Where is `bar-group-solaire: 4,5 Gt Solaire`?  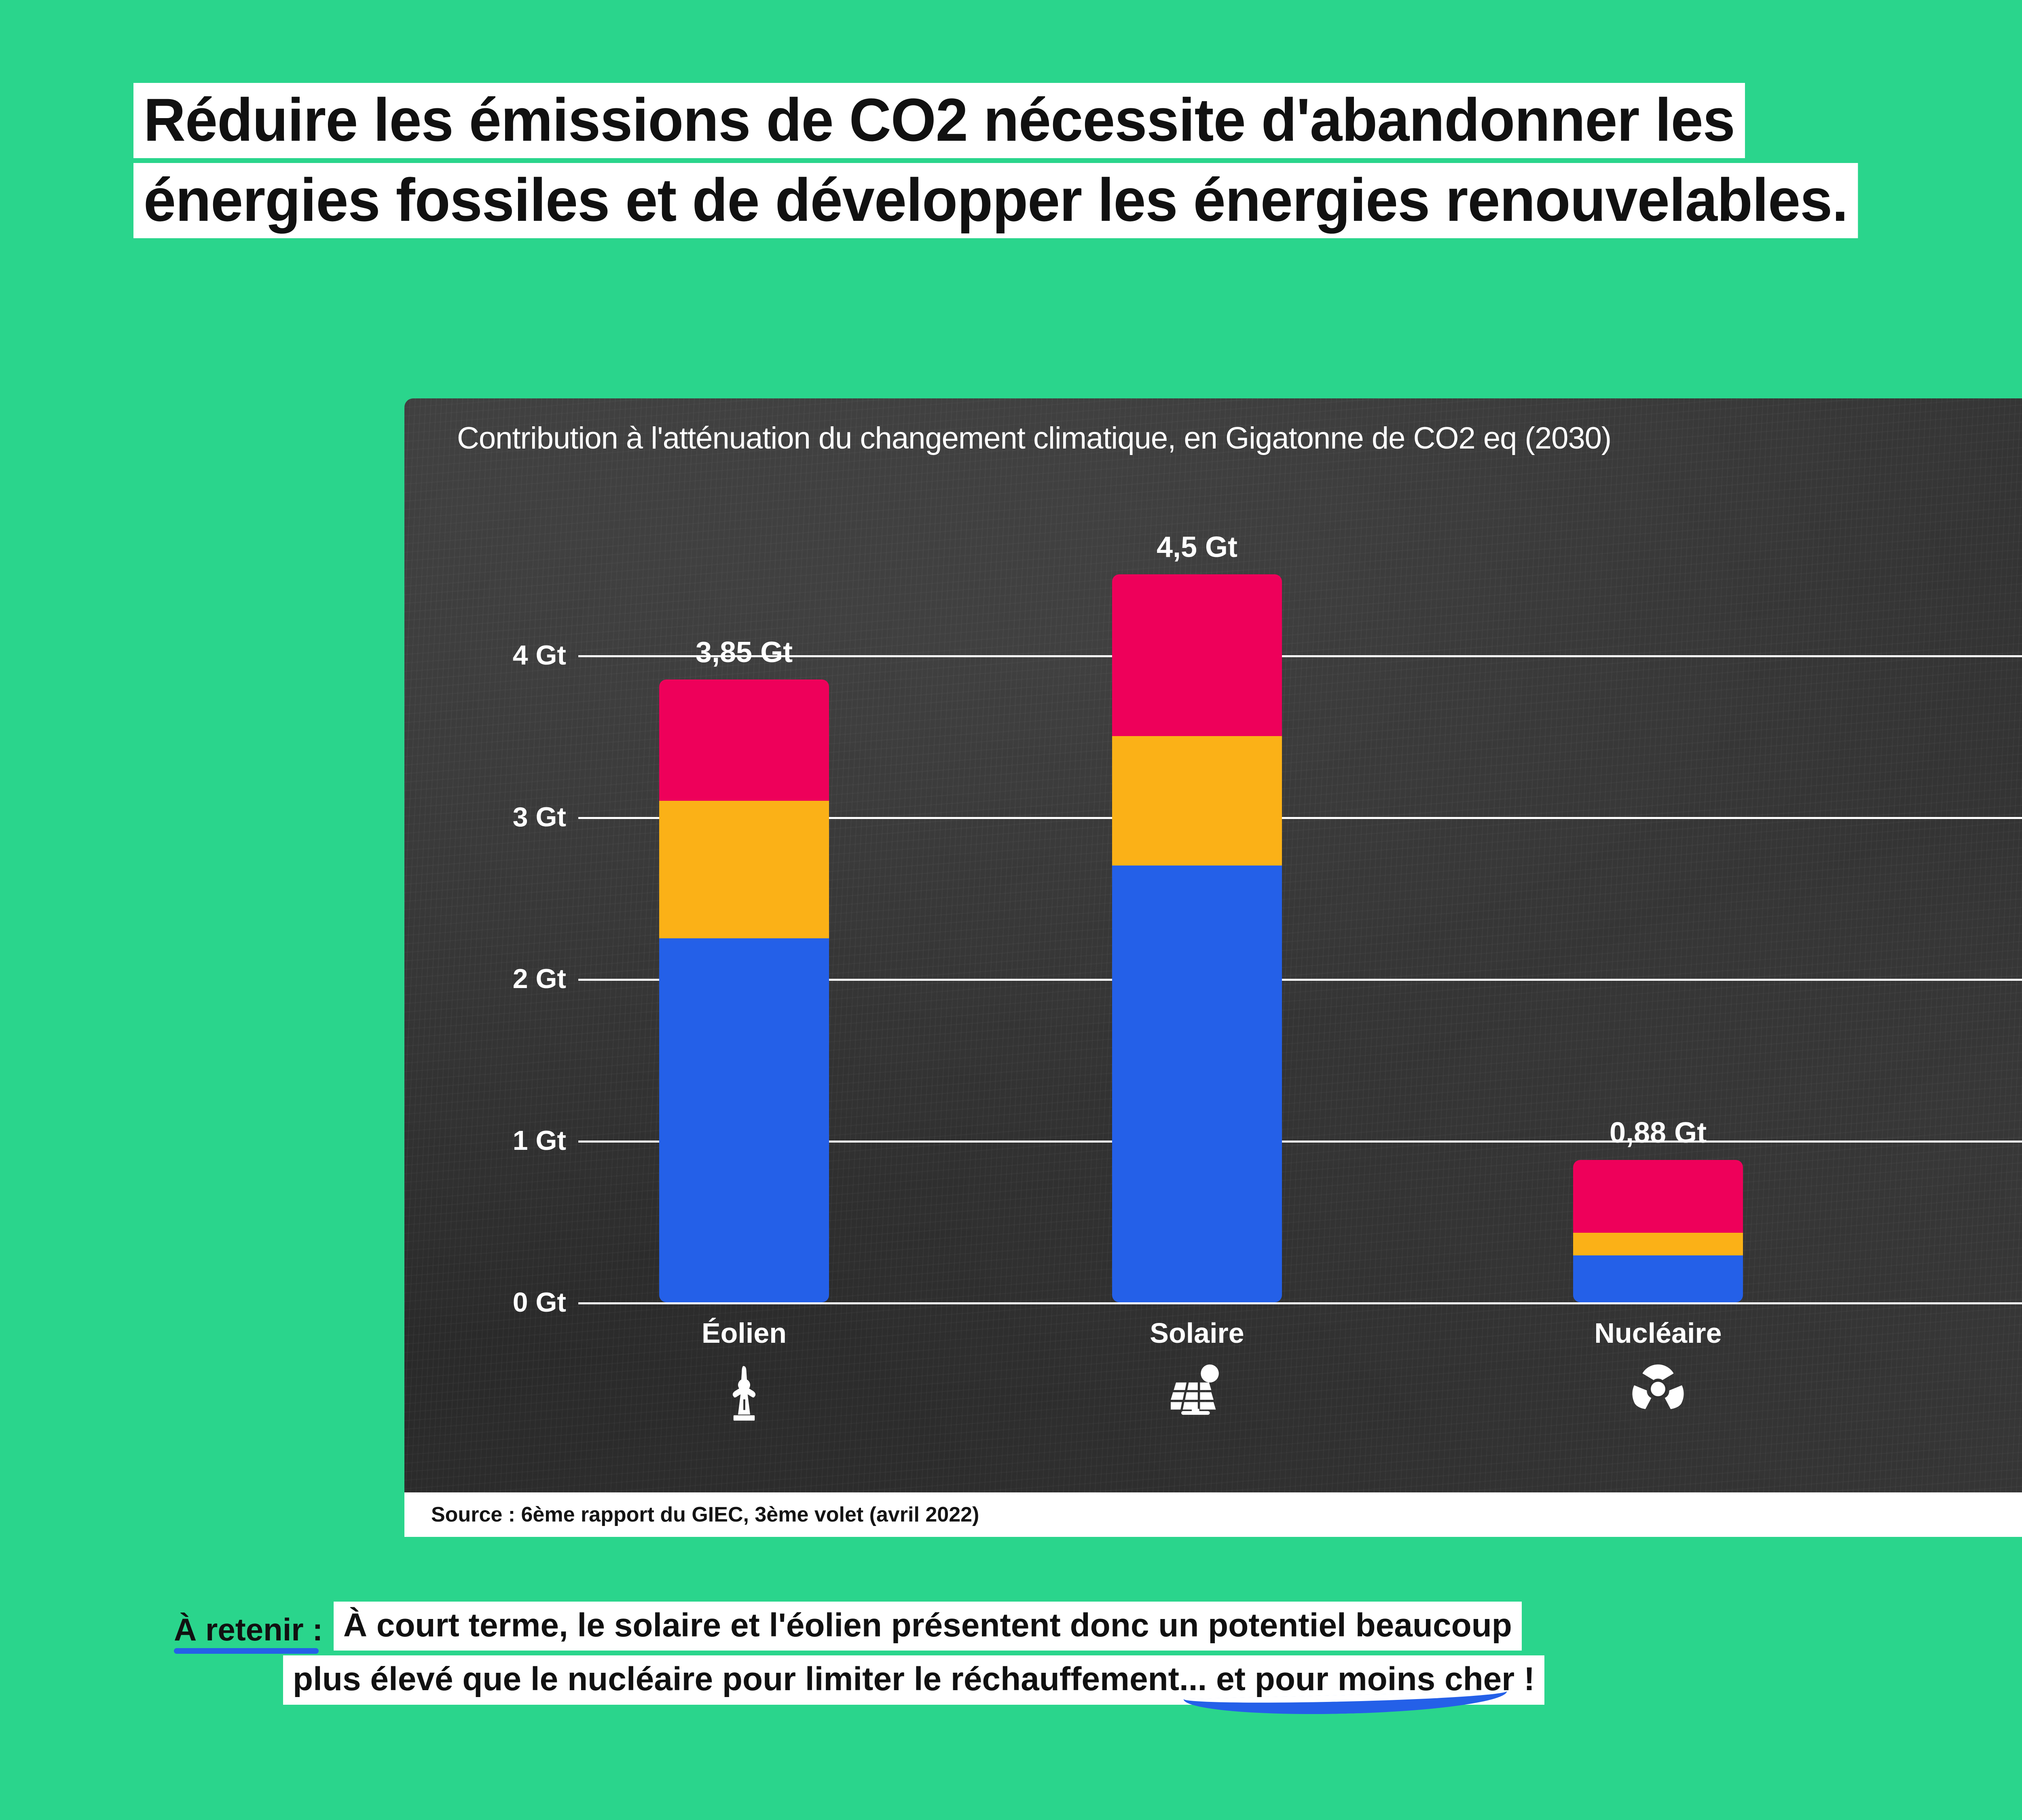
bar-group-solaire: 4,5 Gt Solaire is located at coordinates (1197, 973).